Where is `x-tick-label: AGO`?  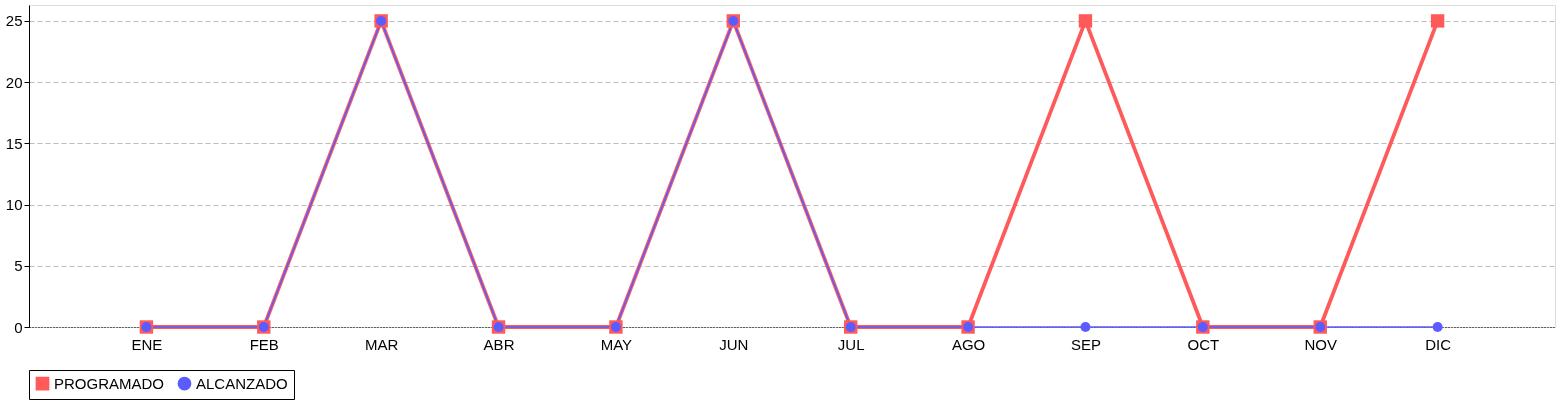 x-tick-label: AGO is located at coordinates (968, 344).